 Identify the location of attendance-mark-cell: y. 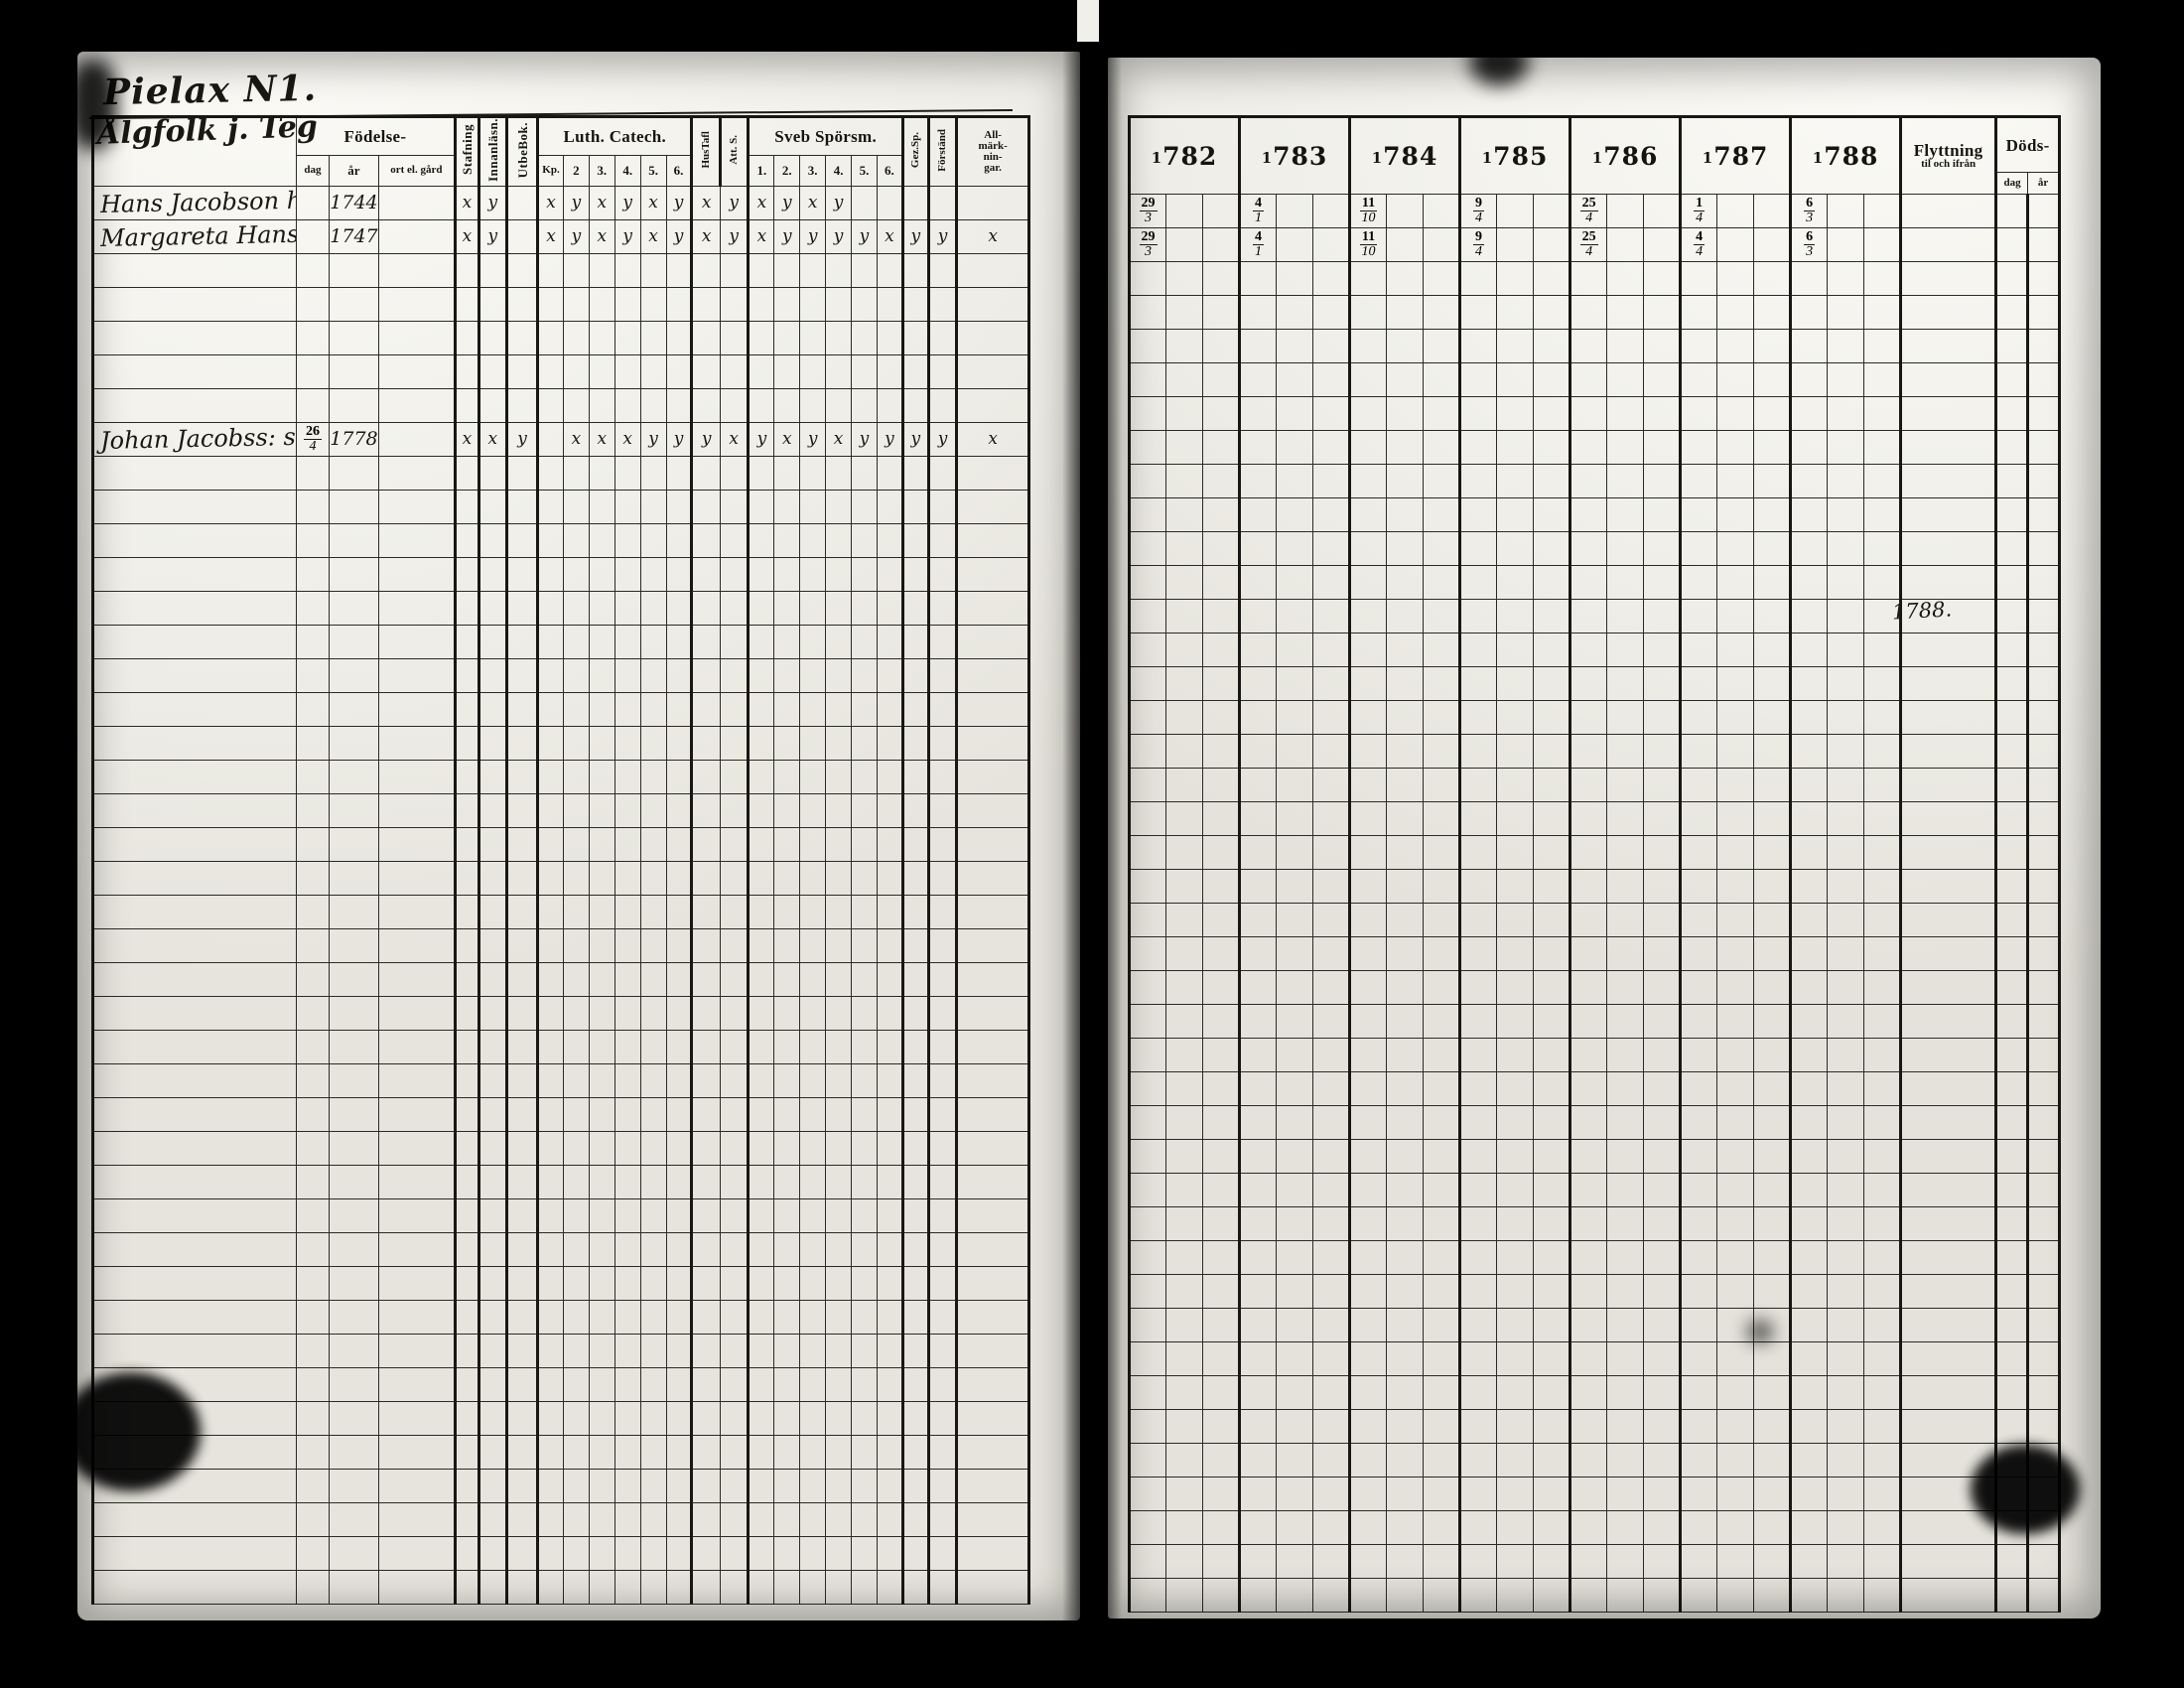
(734, 202).